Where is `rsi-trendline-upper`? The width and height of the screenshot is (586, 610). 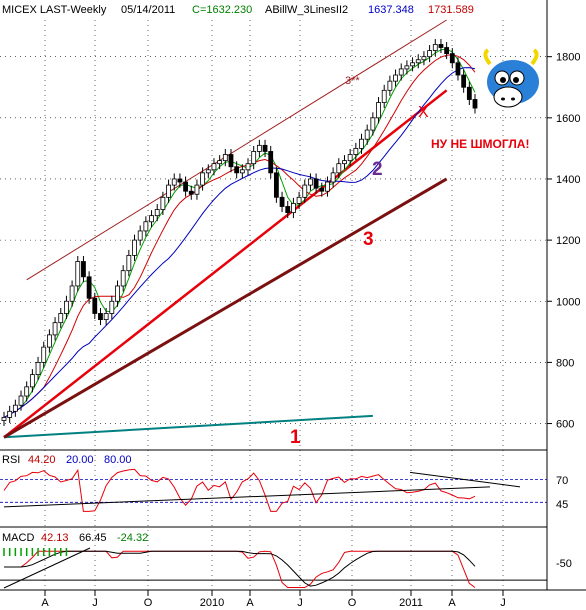
rsi-trendline-upper is located at coordinates (465, 479).